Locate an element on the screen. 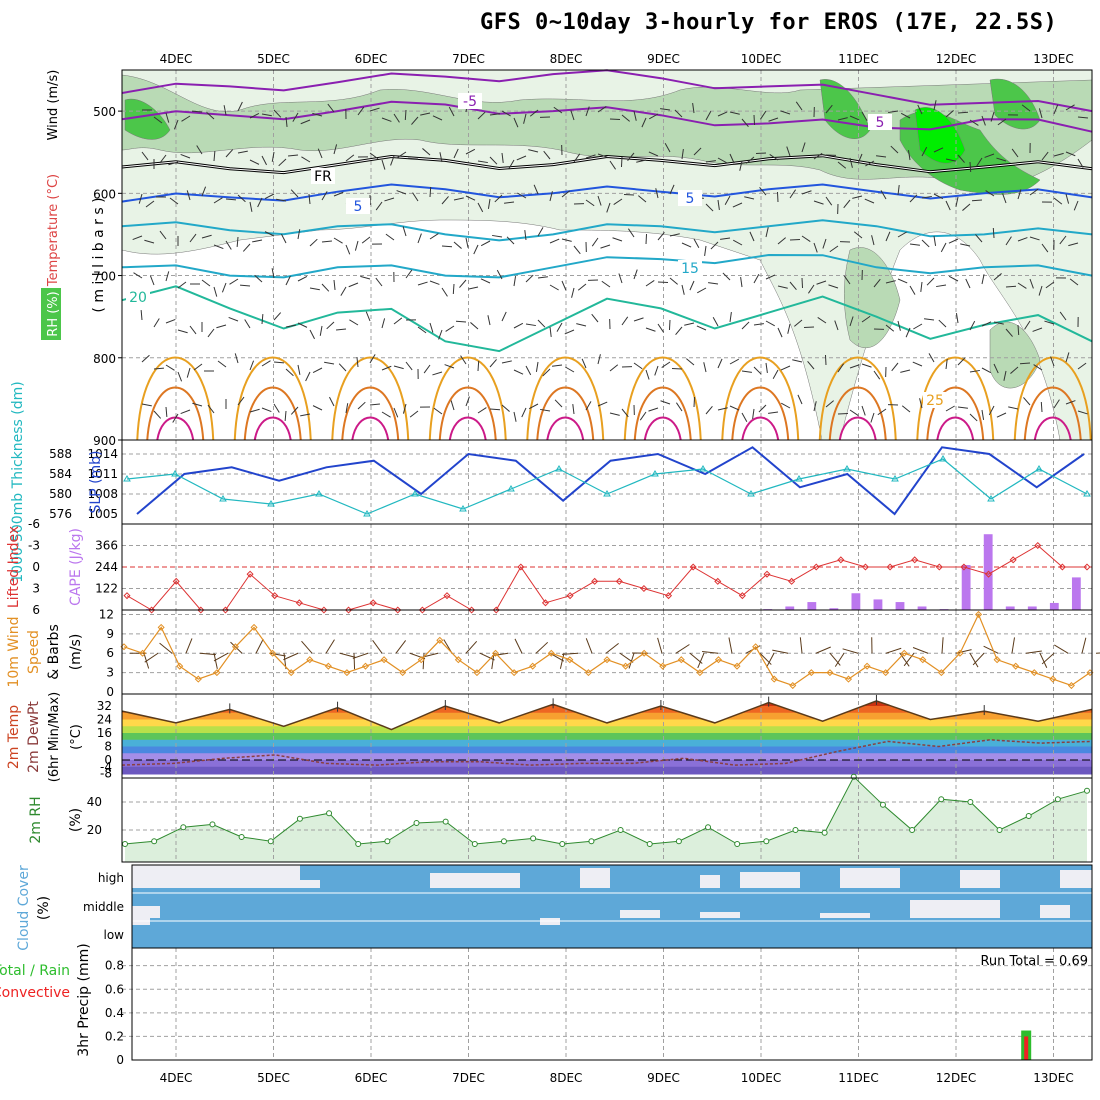  lifted-index-marker is located at coordinates (718, 581).